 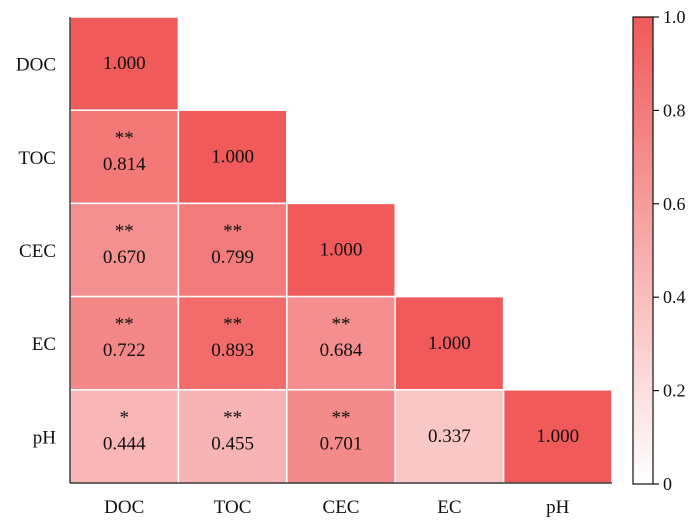 I want to click on y-tick-label: CEC, so click(x=37, y=251).